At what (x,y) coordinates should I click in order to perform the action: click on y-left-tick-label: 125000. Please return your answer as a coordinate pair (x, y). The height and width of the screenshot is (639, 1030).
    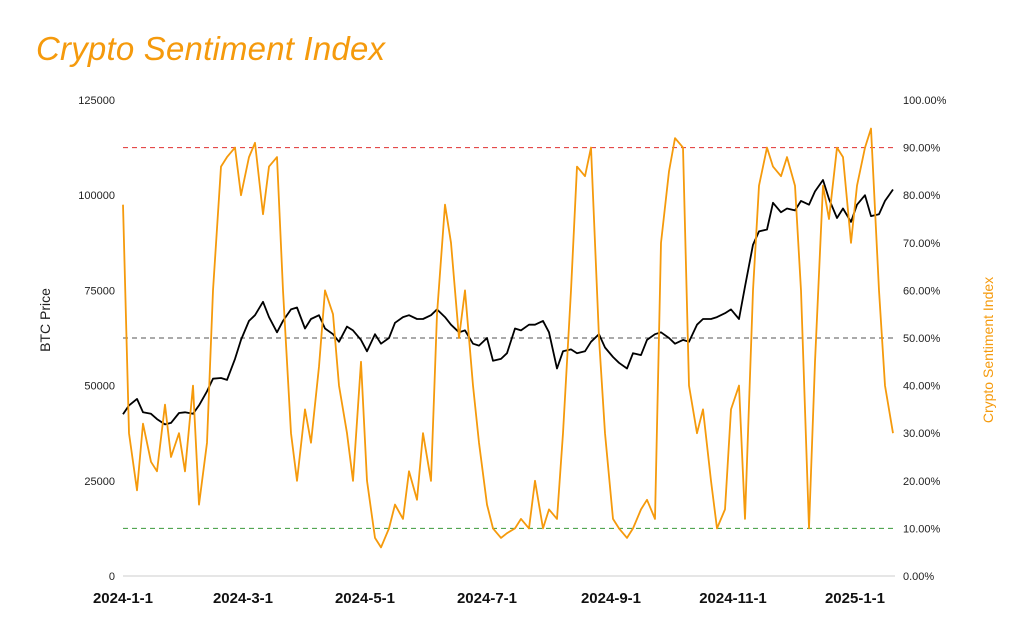
    Looking at the image, I should click on (96, 101).